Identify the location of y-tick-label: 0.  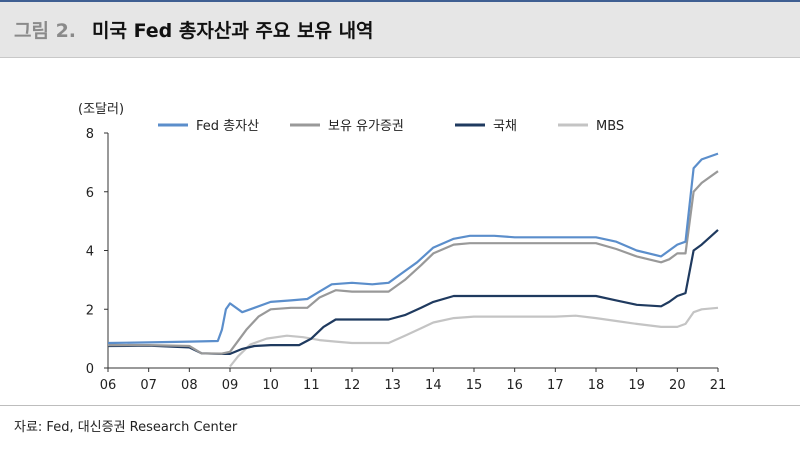
(90, 369).